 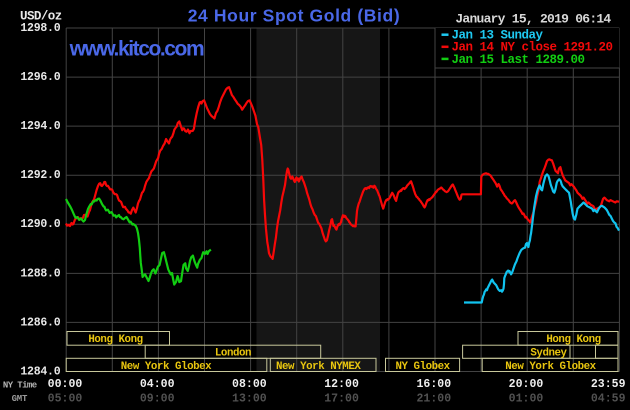 What do you see at coordinates (40, 175) in the screenshot?
I see `svg-text: 1292.0` at bounding box center [40, 175].